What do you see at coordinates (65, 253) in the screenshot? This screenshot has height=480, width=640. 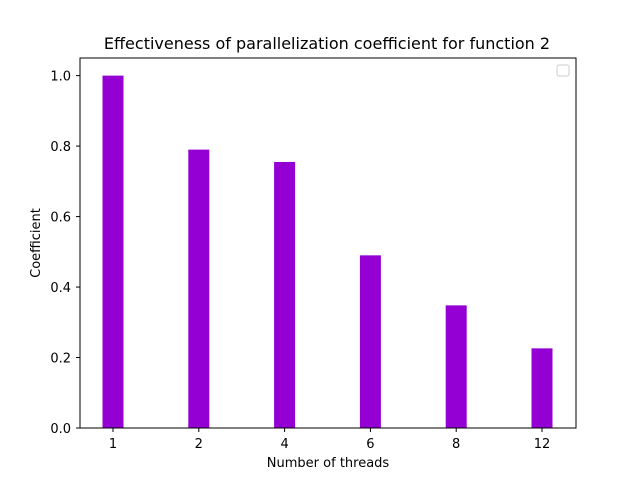 I see `y-axis-ticks: 0.0 0.2 0.4 0.6 0.8 1.0` at bounding box center [65, 253].